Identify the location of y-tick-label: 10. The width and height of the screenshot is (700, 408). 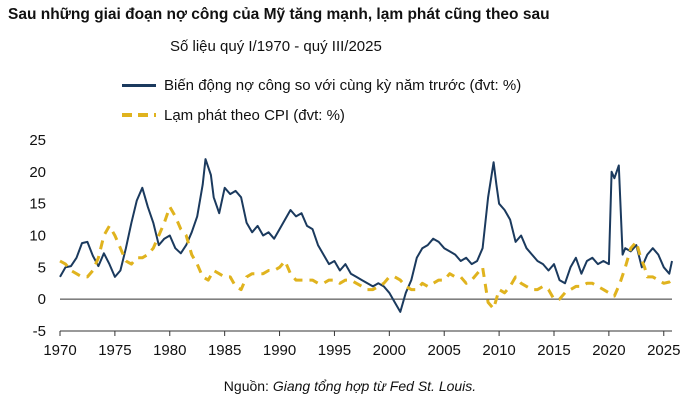
(37, 236).